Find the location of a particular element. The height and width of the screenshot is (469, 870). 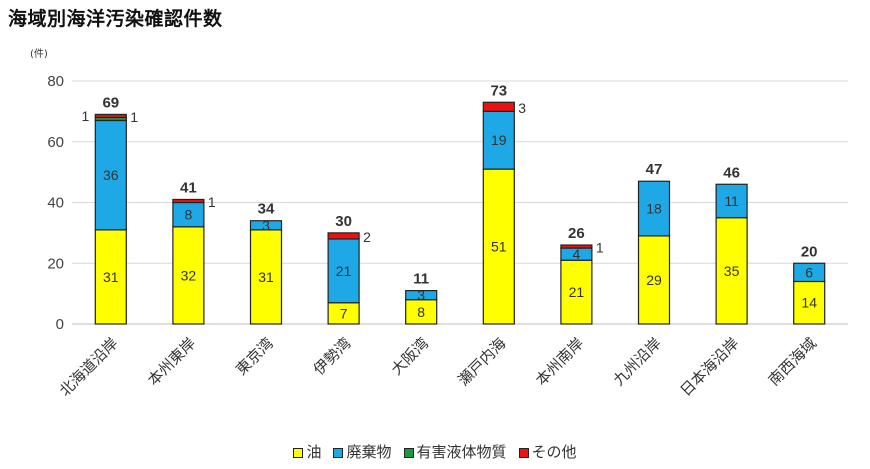

legend-item: その他 is located at coordinates (547, 451).